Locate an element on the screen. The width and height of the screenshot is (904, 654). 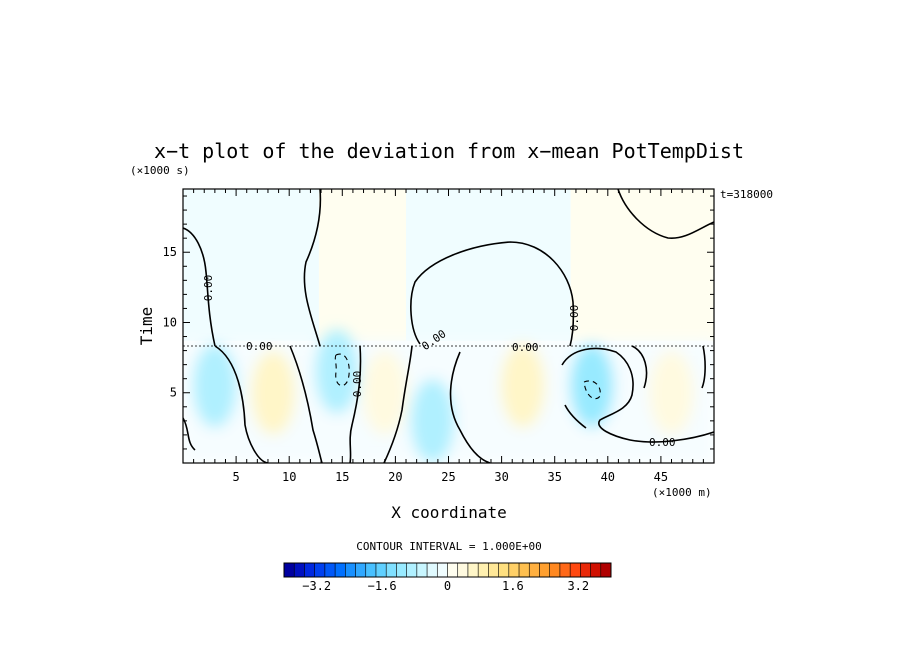
x-tick-label: 25 is located at coordinates (448, 477).